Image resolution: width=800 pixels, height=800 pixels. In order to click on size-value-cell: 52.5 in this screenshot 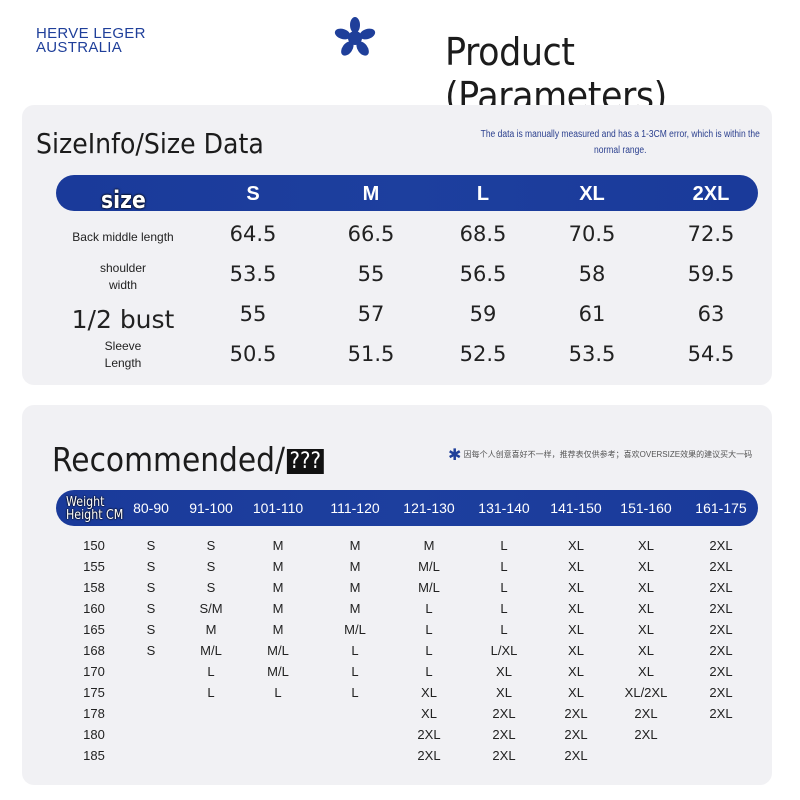, I will do `click(483, 354)`.